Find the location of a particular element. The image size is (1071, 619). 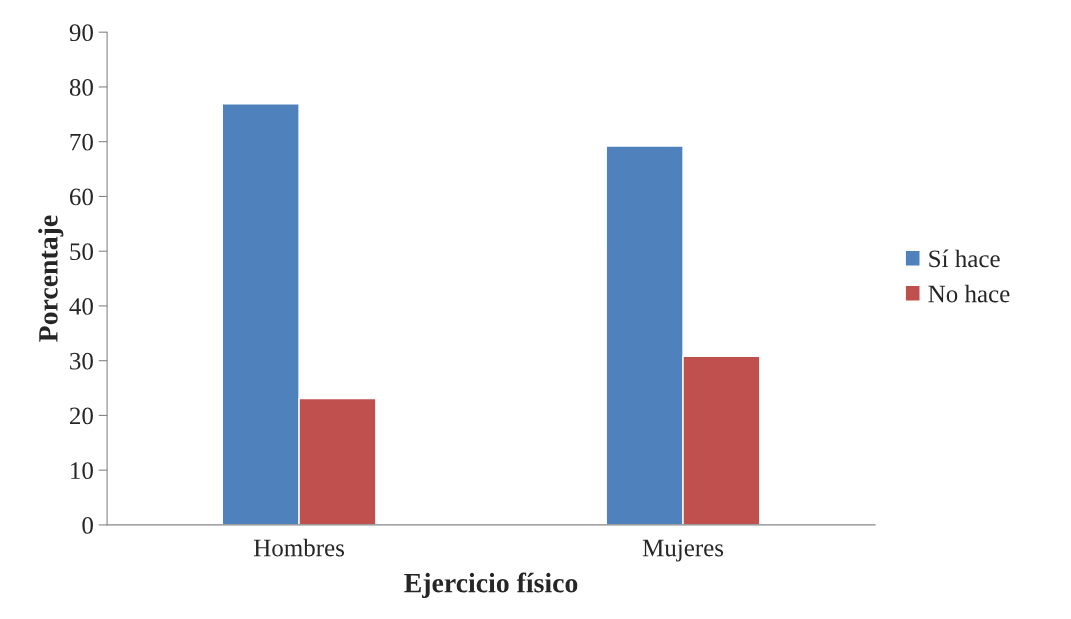

x-tick-label: Hombres is located at coordinates (298, 547).